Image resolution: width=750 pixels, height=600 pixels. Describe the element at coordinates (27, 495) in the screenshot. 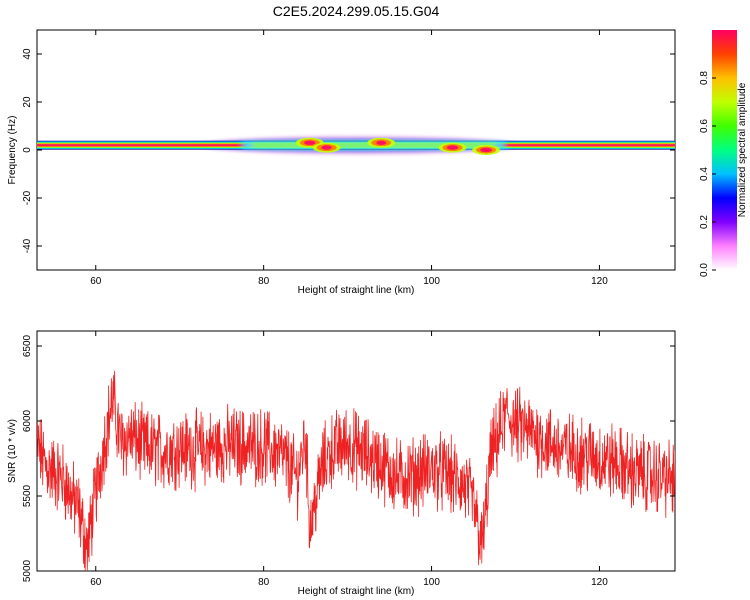

I see `y-tick-label: 5500` at that location.